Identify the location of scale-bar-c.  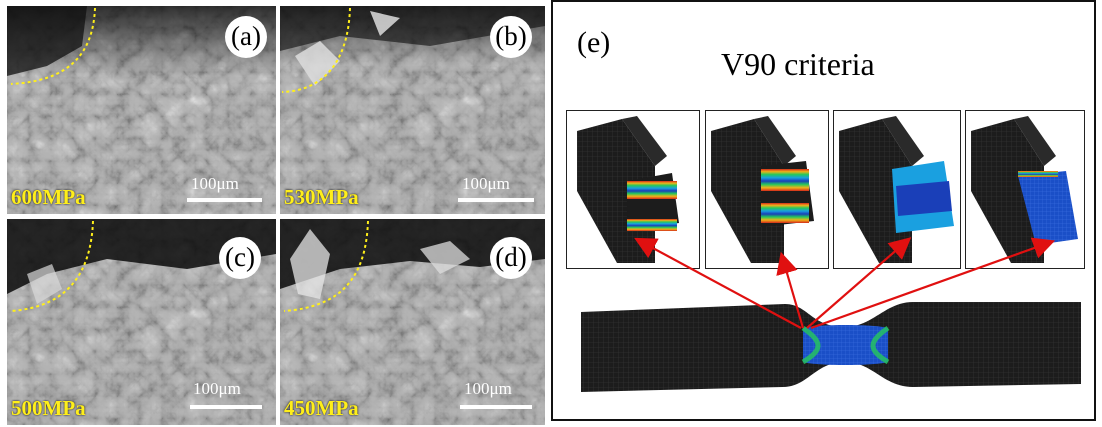
(226, 407).